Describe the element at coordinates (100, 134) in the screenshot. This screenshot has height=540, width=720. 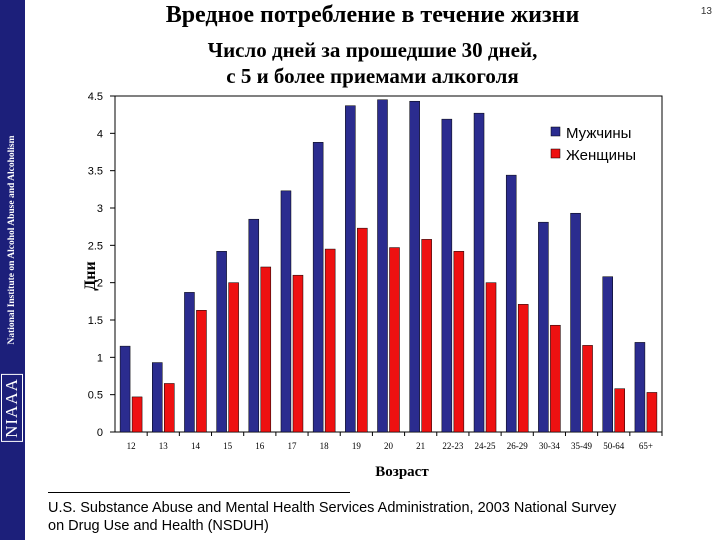
I see `y-tick-label: 4` at that location.